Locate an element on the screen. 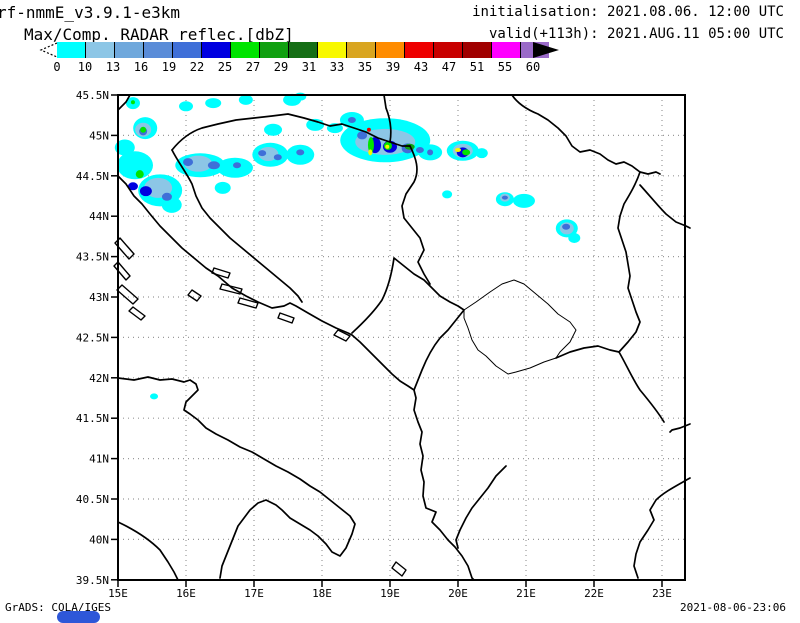  colorbar-tick-label: 16 is located at coordinates (141, 67).